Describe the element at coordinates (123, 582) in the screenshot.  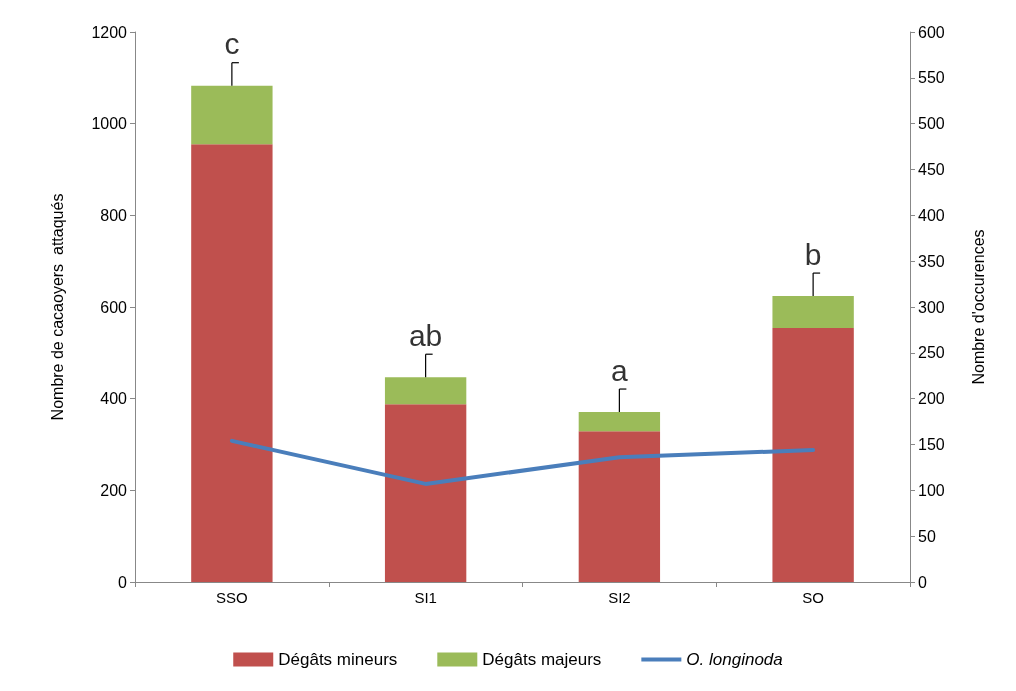
I see `y-tick-label: 0` at that location.